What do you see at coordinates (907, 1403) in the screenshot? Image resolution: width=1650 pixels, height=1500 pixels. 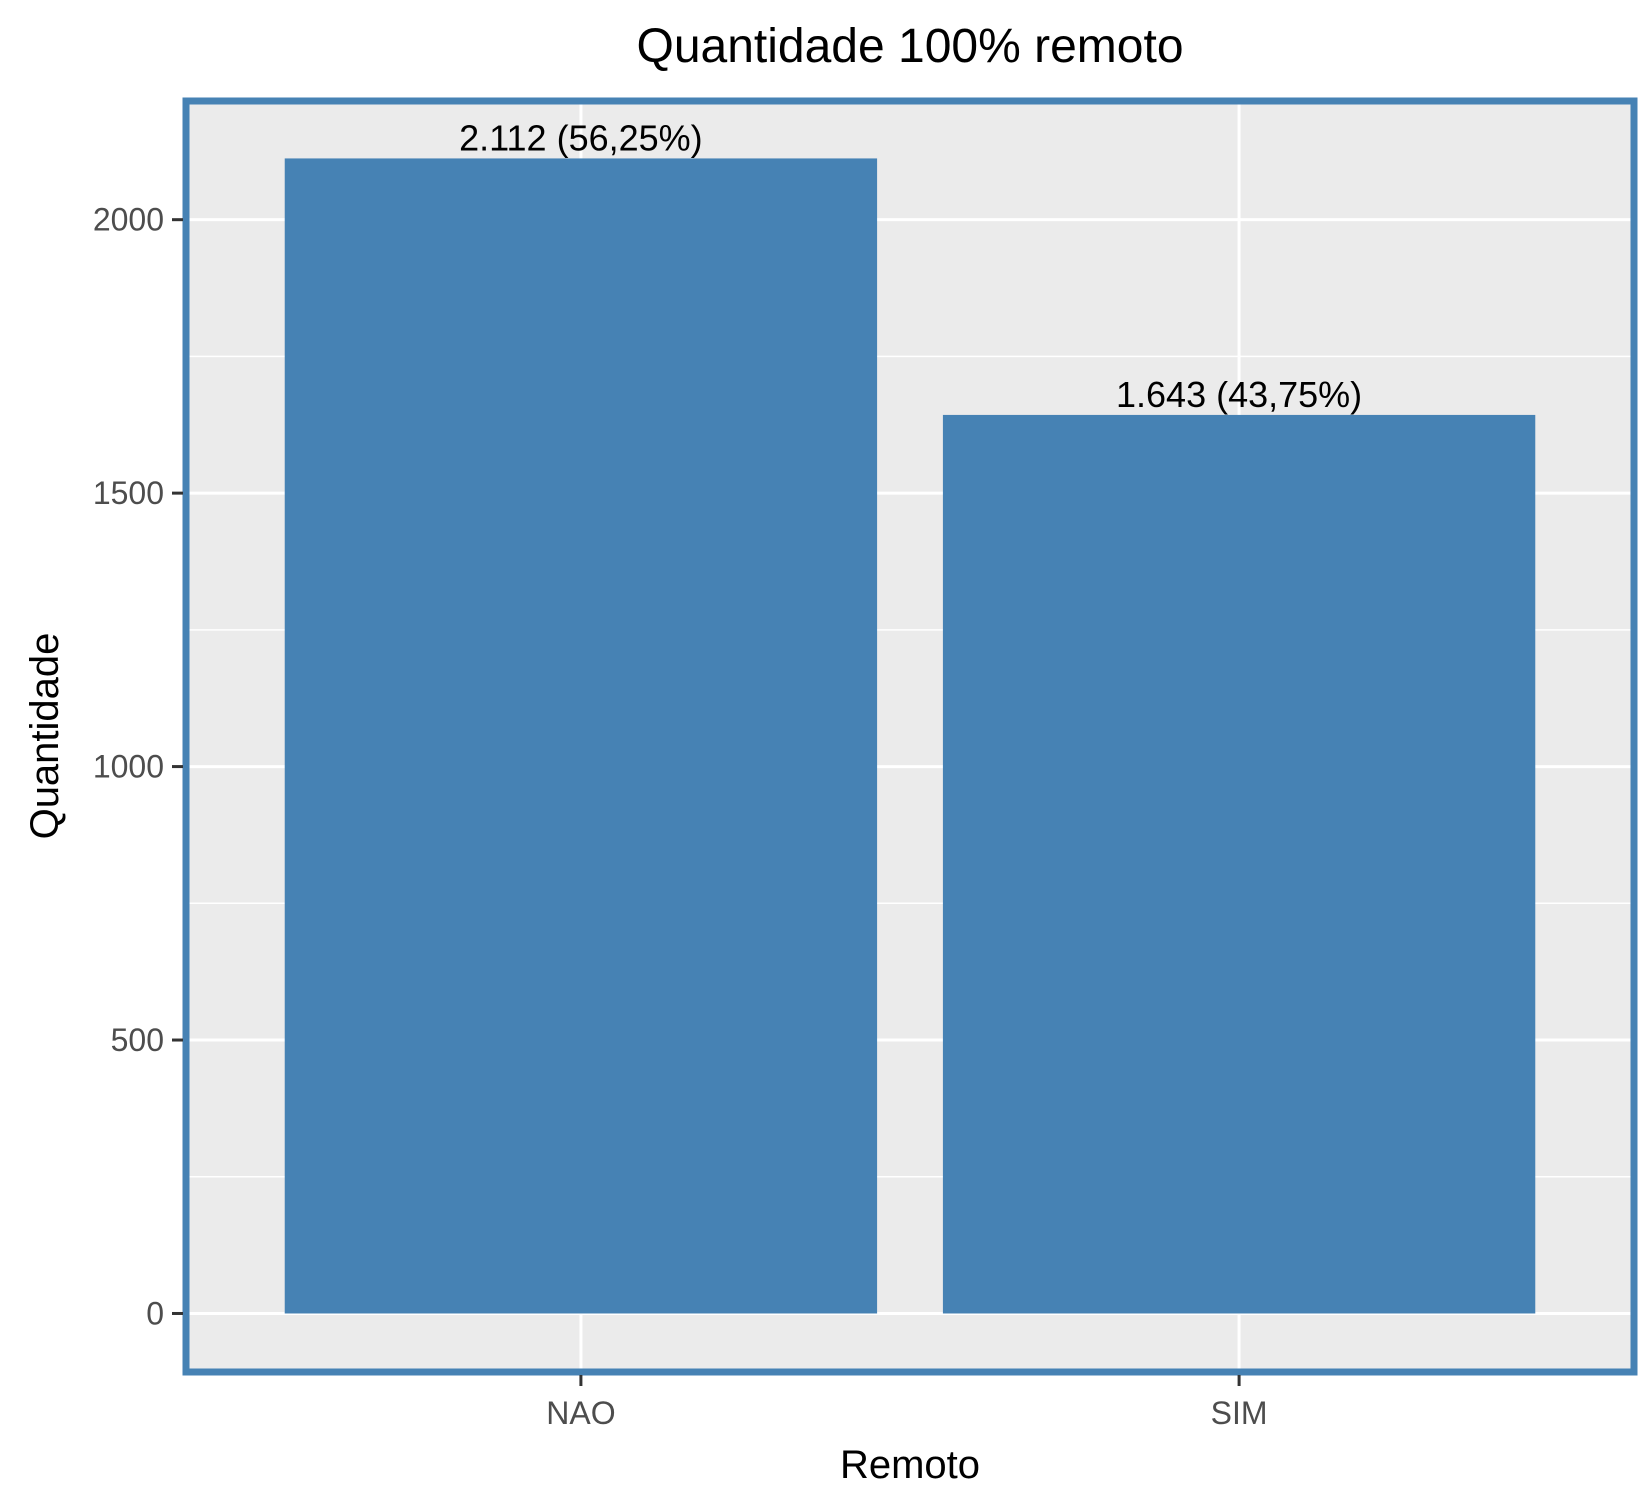 I see `x-axis-ticks: NAO SIM` at bounding box center [907, 1403].